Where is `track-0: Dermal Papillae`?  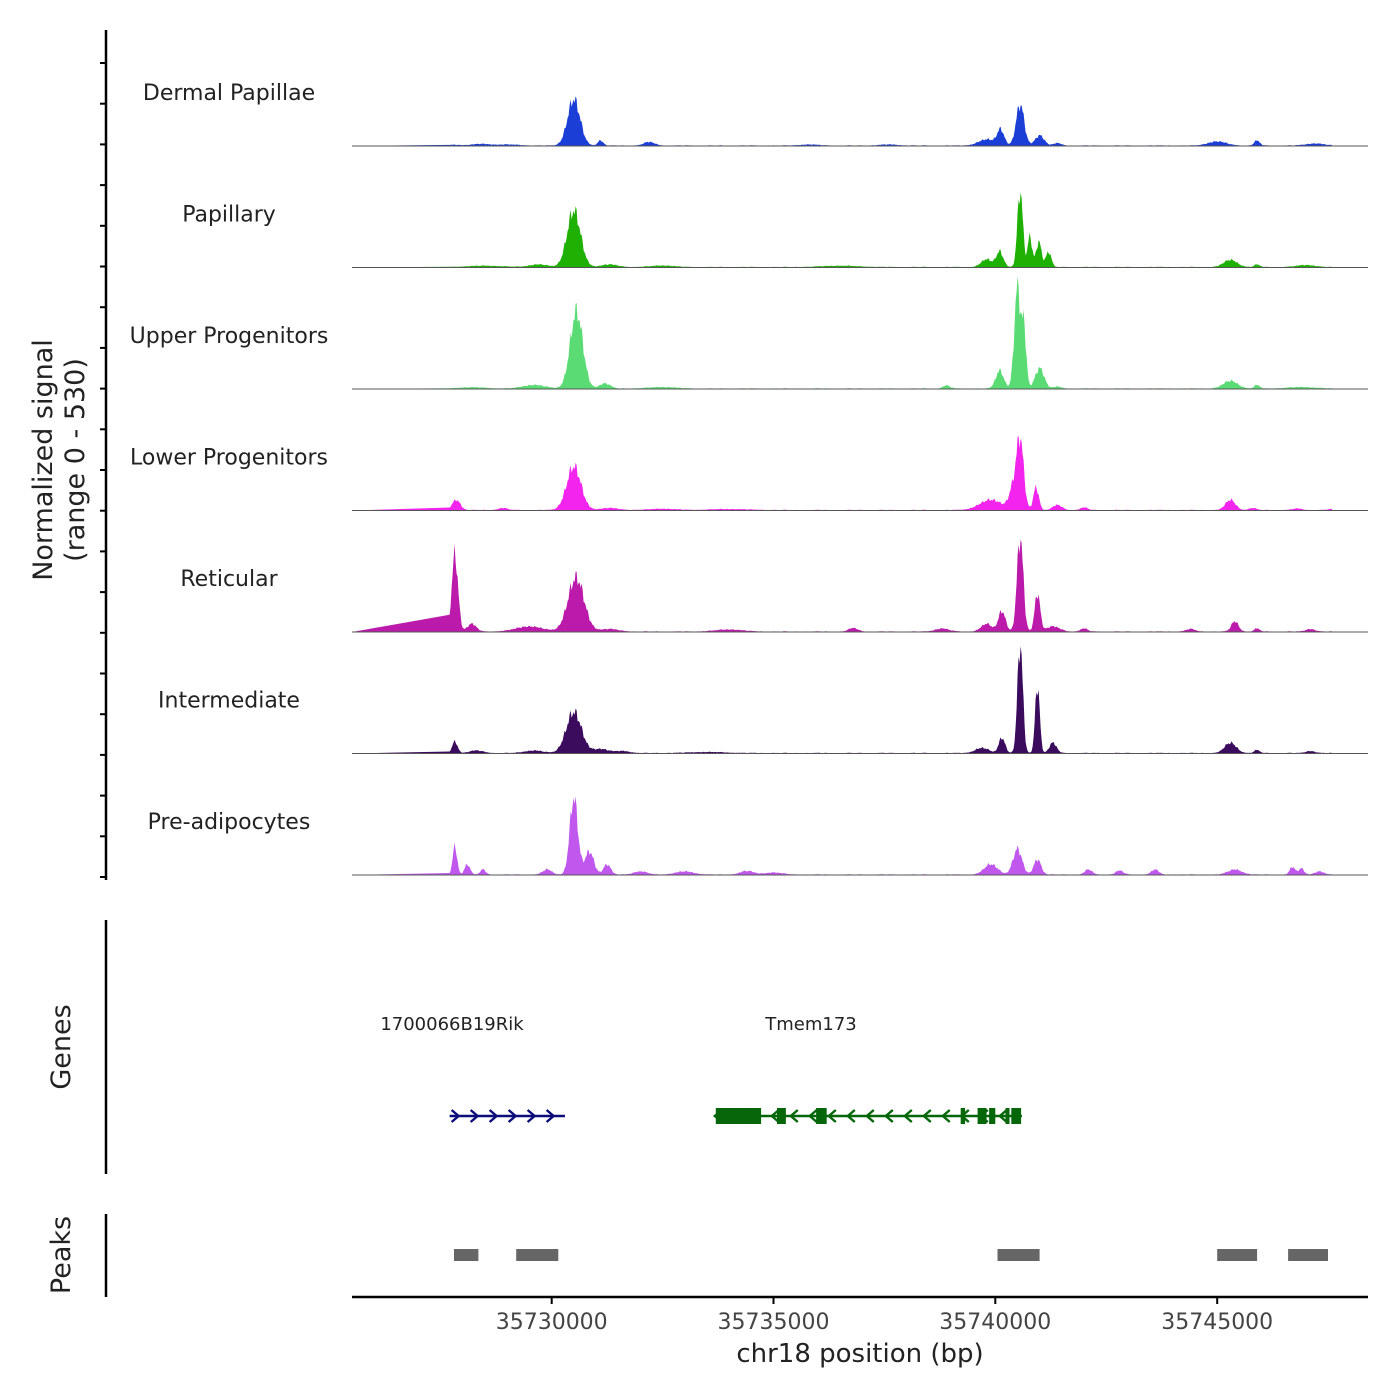 track-0: Dermal Papillae is located at coordinates (755, 114).